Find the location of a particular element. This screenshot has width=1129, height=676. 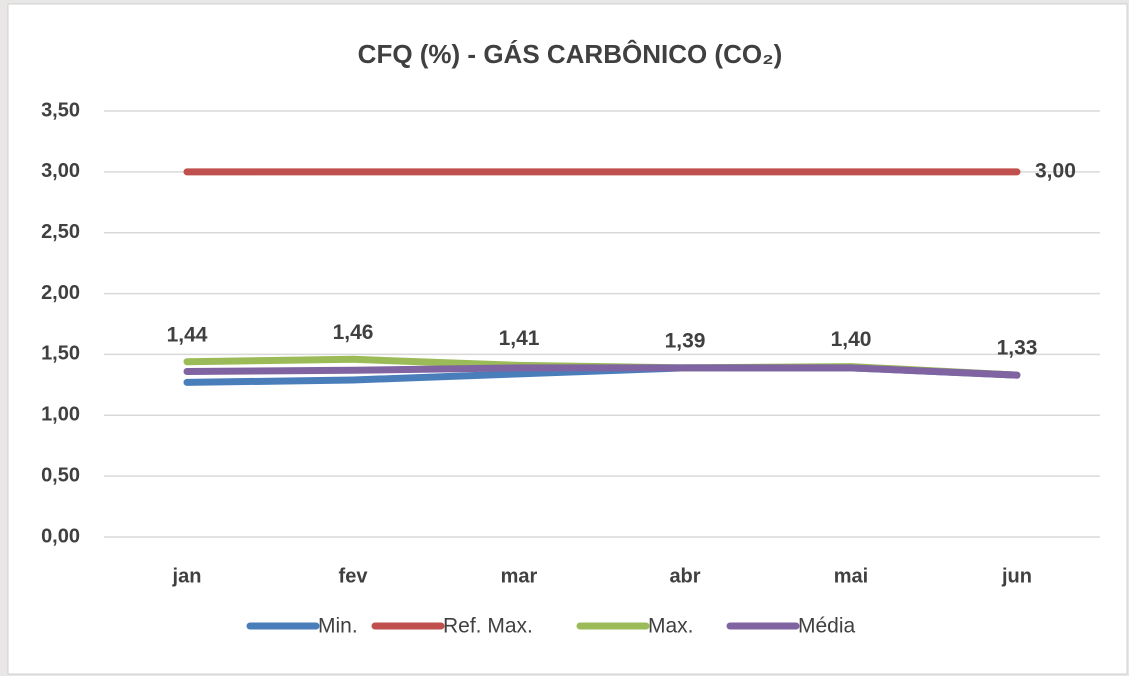

legend-label: Min. is located at coordinates (338, 626).